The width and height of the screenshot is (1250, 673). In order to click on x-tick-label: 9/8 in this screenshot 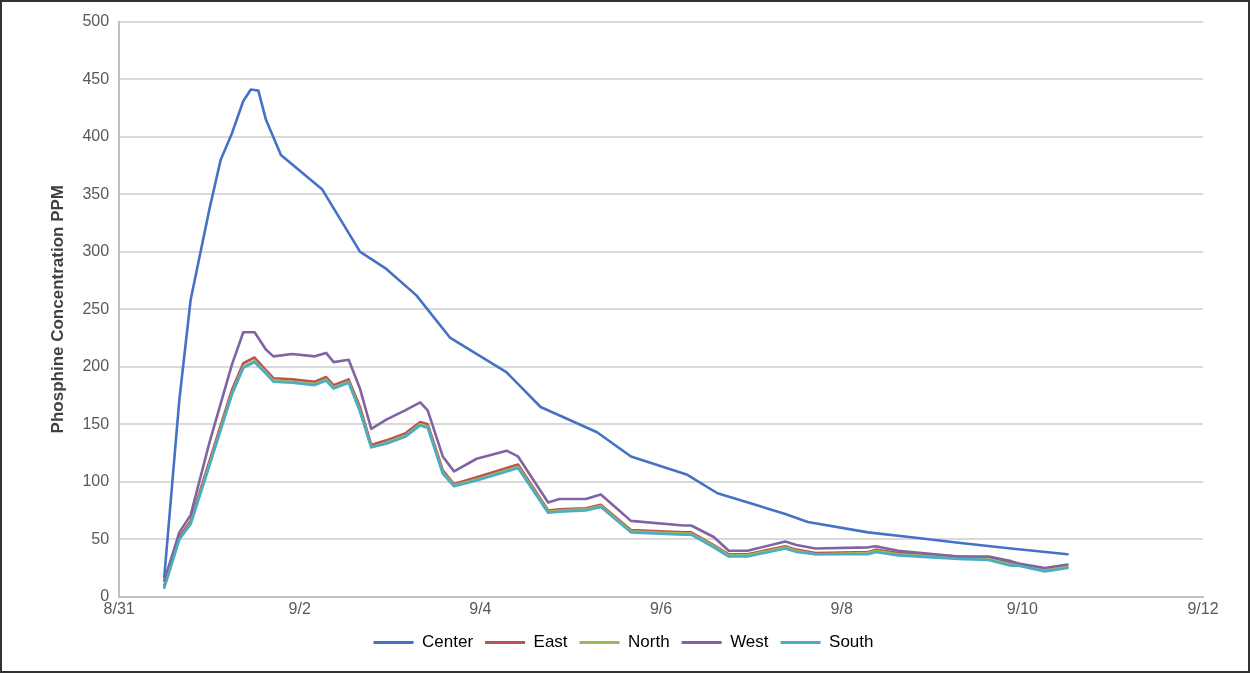, I will do `click(841, 608)`.